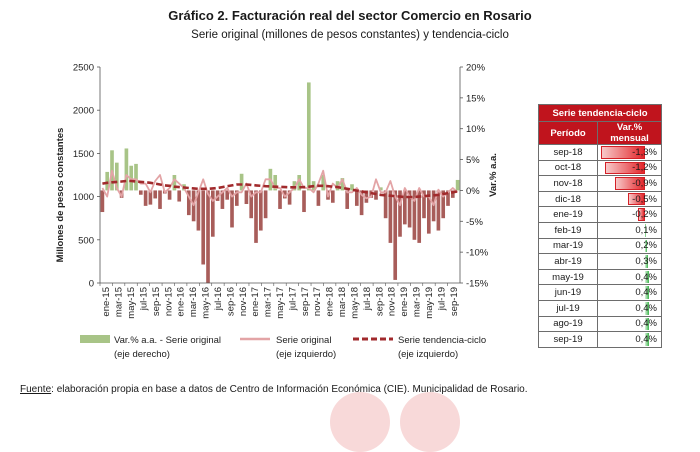 The height and width of the screenshot is (452, 700). I want to click on legend-swatch-bars, so click(95, 339).